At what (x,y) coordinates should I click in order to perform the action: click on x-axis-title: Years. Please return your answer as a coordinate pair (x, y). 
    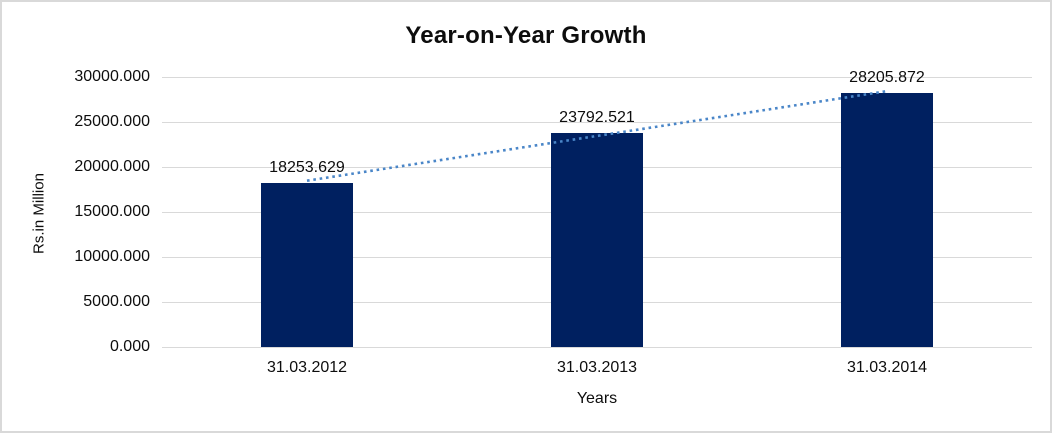
    Looking at the image, I should click on (597, 398).